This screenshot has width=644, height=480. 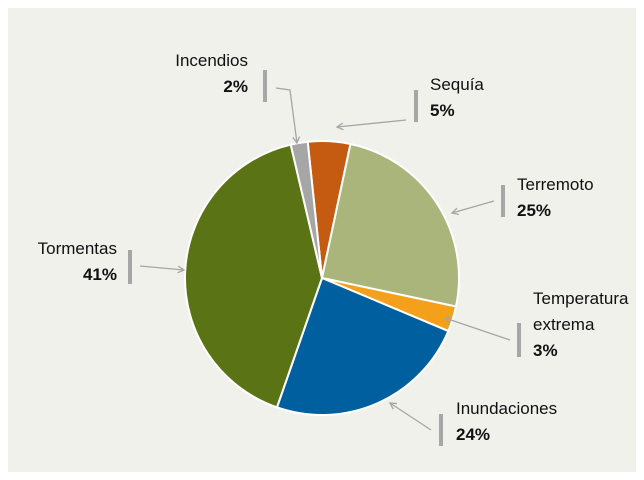 I want to click on value-label: 41%, so click(x=99, y=274).